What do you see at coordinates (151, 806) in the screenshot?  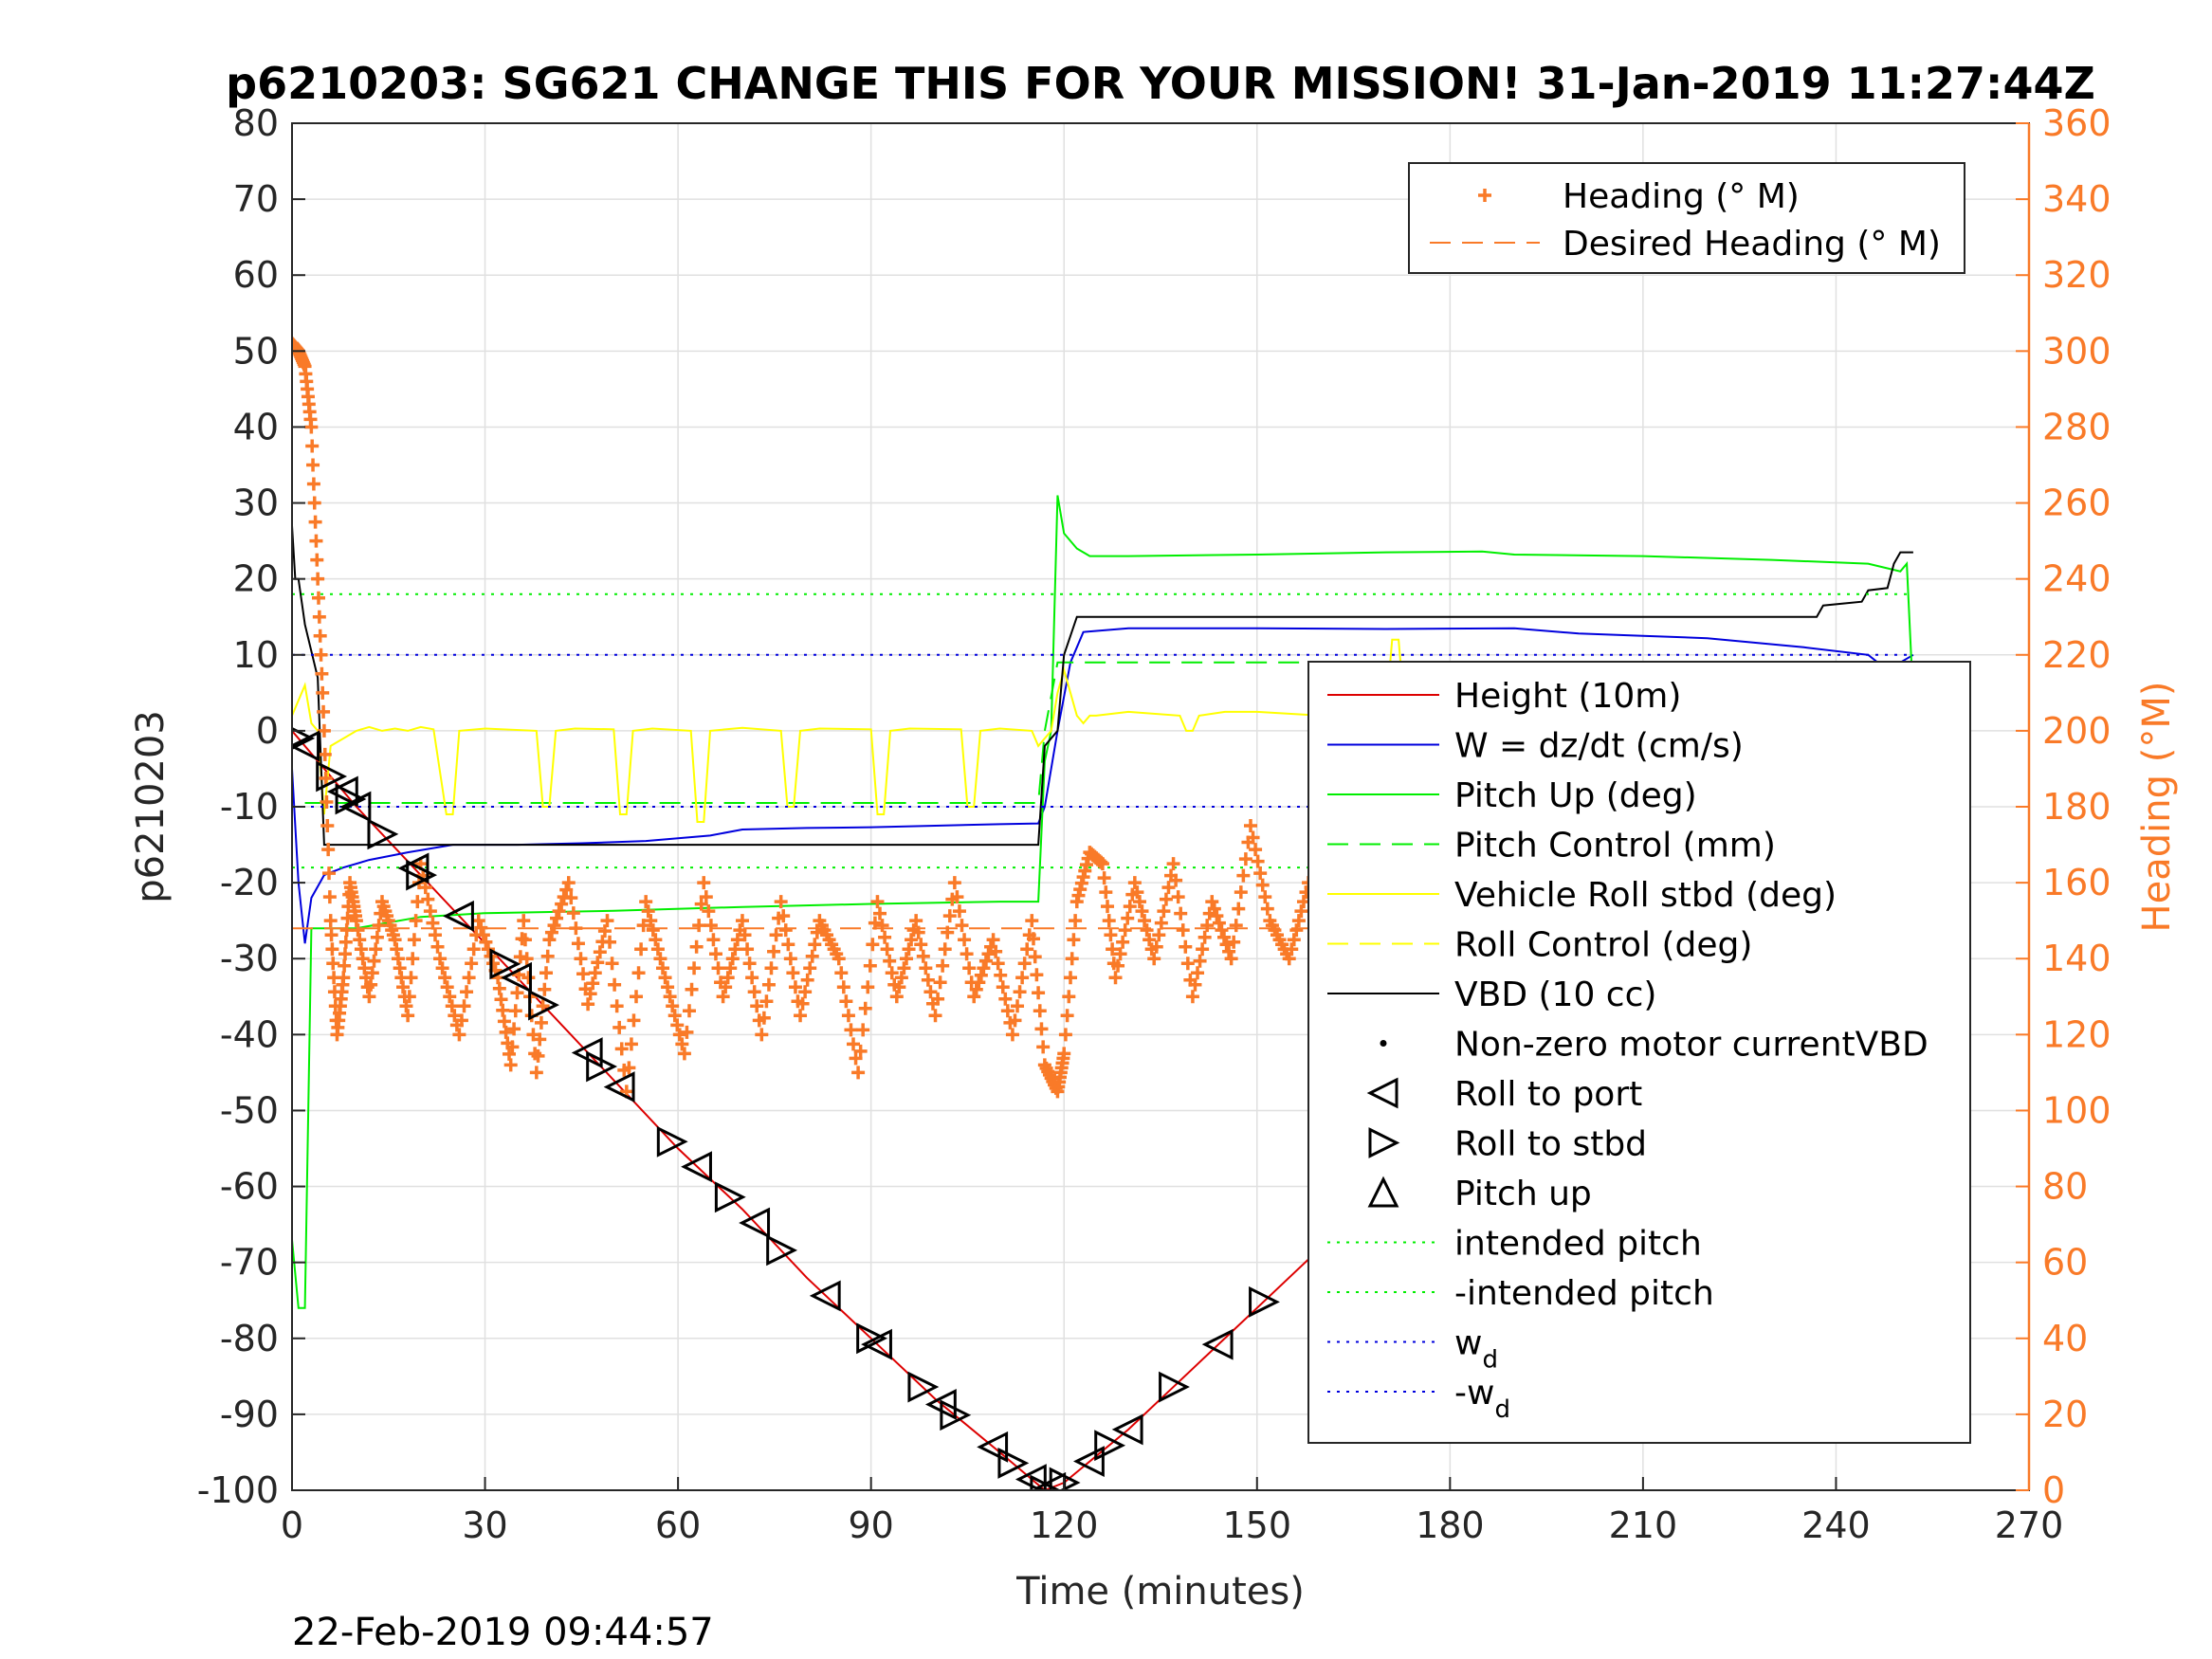 I see `y-axis-label-left: p6210203` at bounding box center [151, 806].